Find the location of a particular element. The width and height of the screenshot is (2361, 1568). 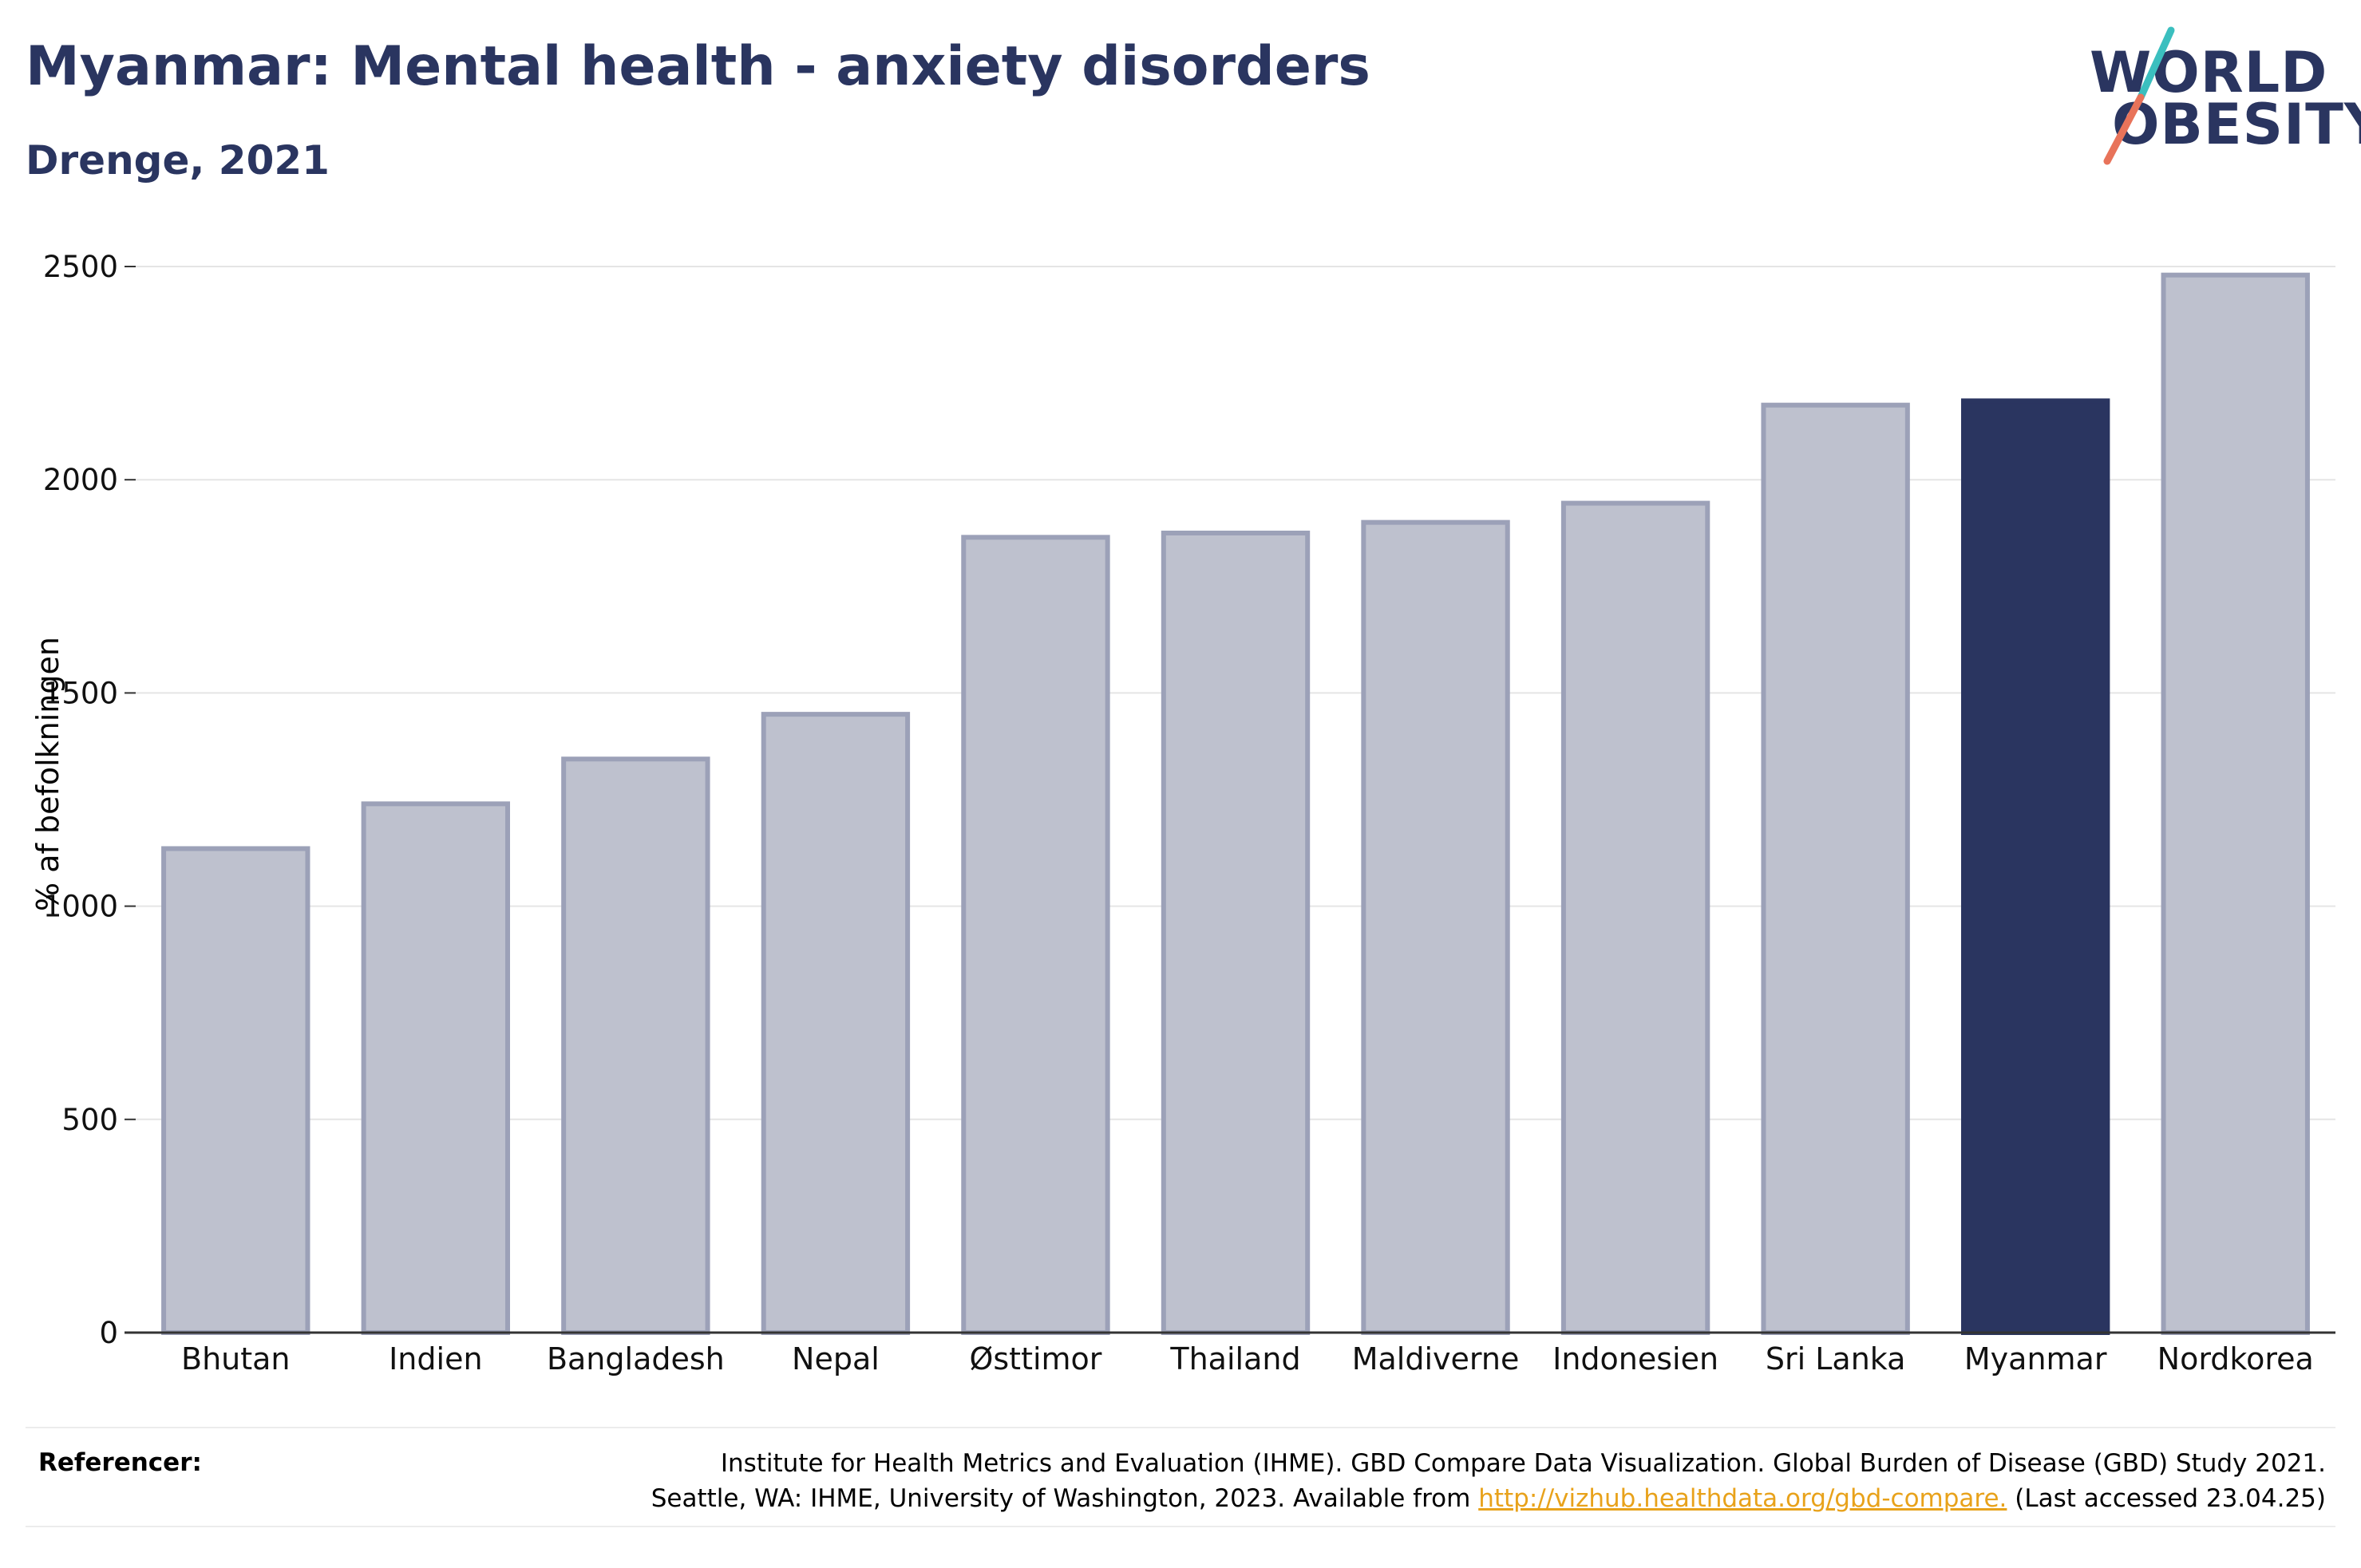

bar-thailand is located at coordinates (1236, 933).